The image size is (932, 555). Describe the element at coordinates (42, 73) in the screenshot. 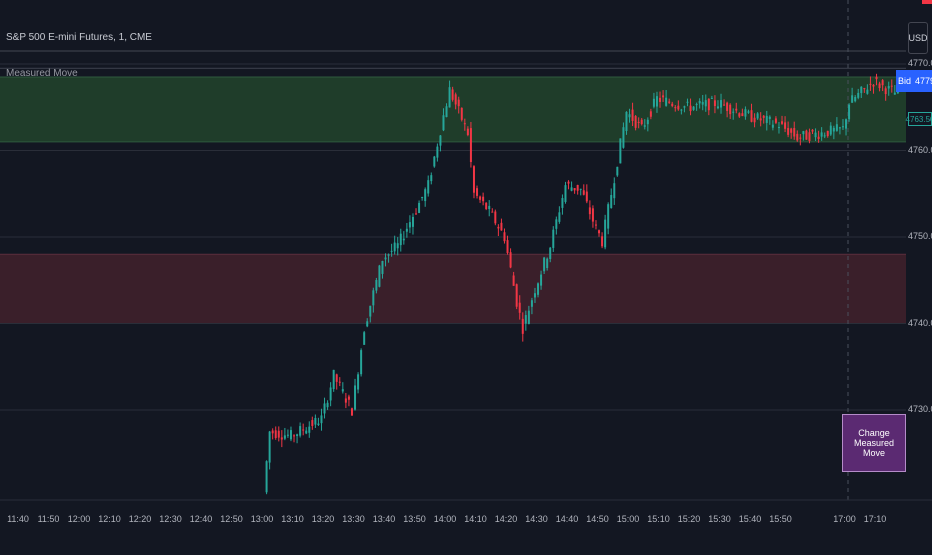

I see `indicator-name: Measured Move` at that location.